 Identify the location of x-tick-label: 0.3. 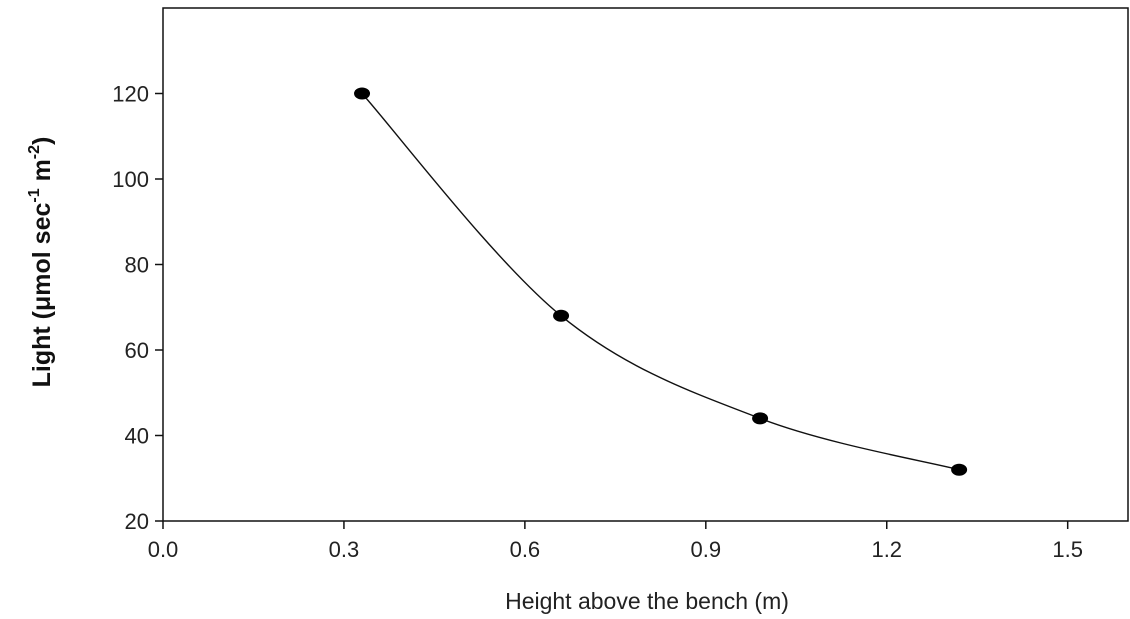
(344, 549).